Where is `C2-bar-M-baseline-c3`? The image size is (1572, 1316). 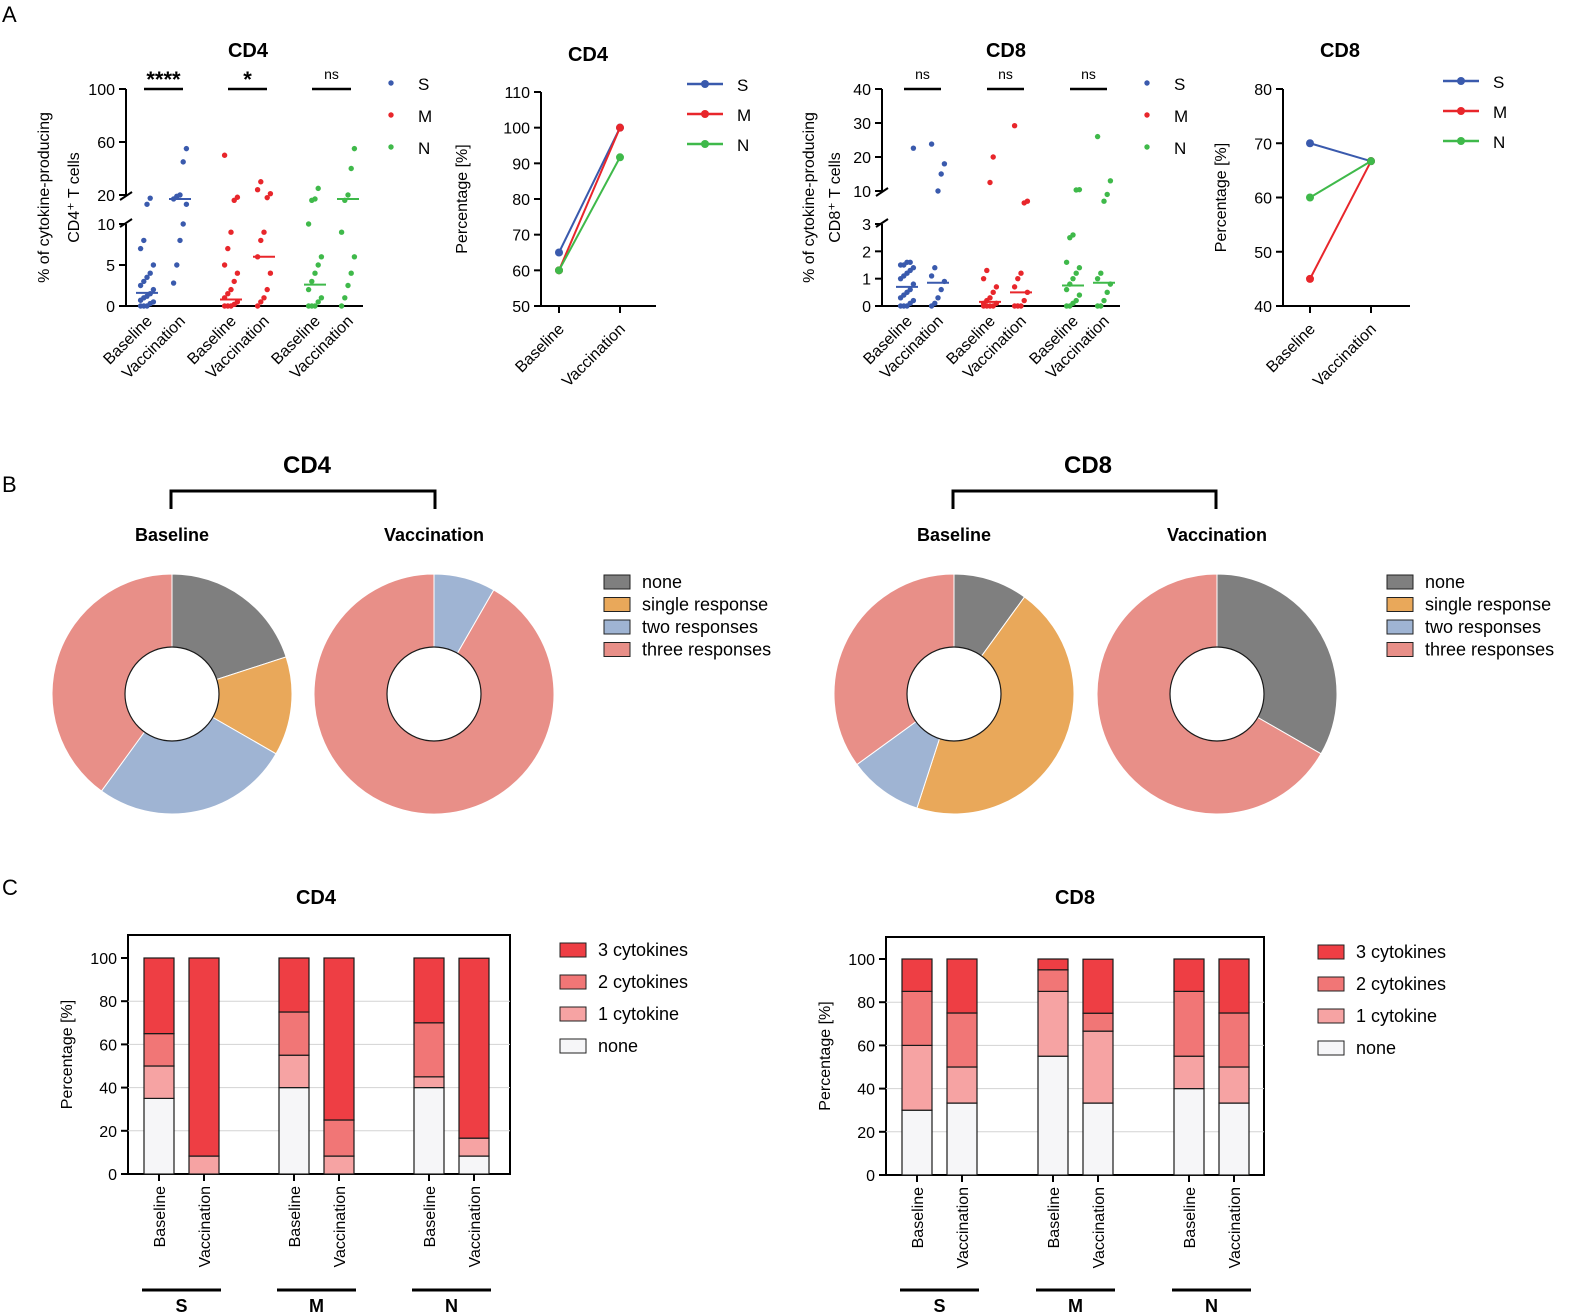 C2-bar-M-baseline-c3 is located at coordinates (1053, 964).